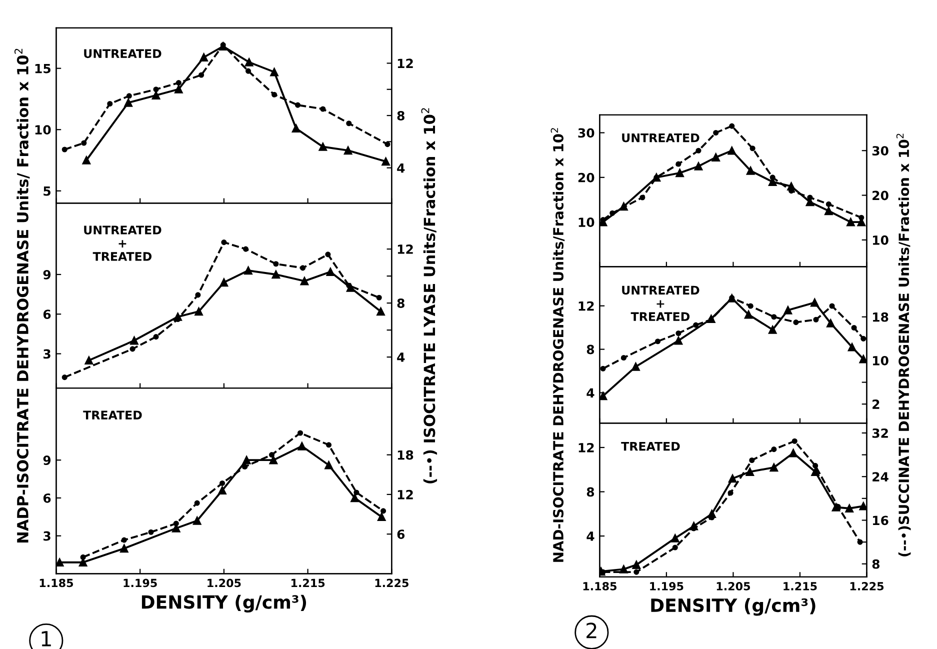 The width and height of the screenshot is (937, 649). What do you see at coordinates (903, 345) in the screenshot?
I see `y2-axis-title: (--•)SUCCINATE DEHYDROGENASE Units/Fraction x 10$^{2}$` at bounding box center [903, 345].